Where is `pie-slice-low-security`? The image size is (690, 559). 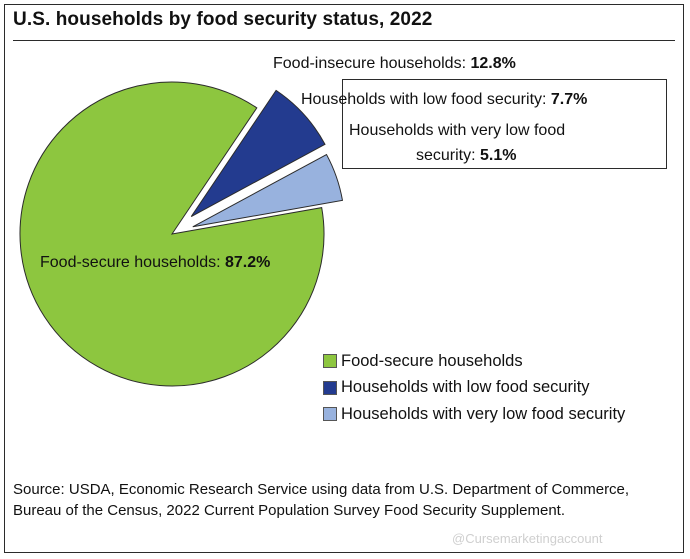
pie-slice-low-security is located at coordinates (258, 153).